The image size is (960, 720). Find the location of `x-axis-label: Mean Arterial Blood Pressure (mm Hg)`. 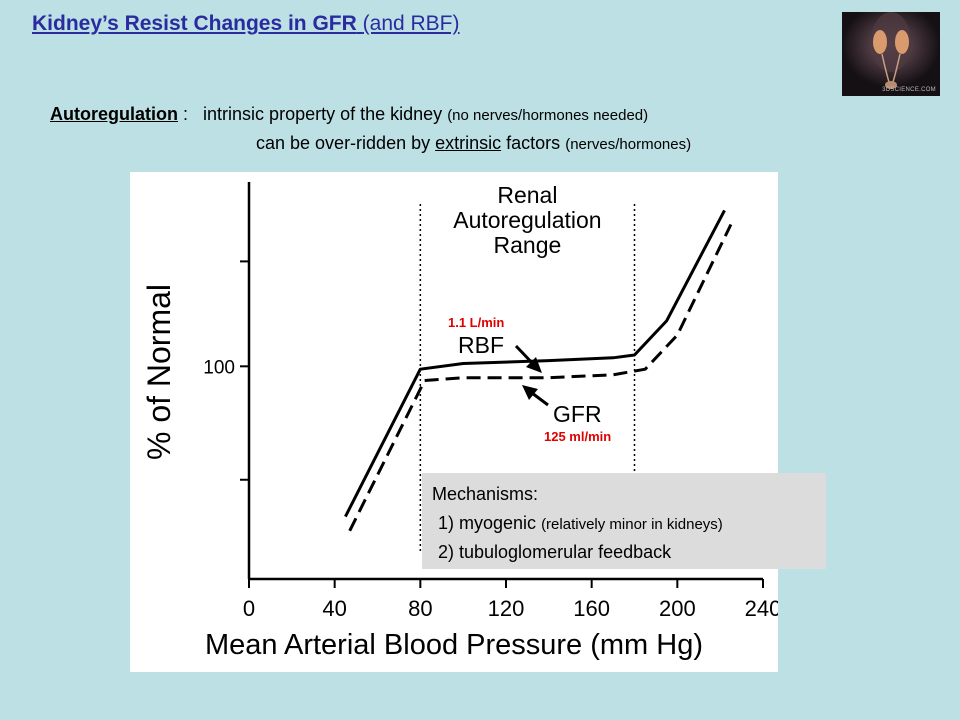

x-axis-label: Mean Arterial Blood Pressure (mm Hg) is located at coordinates (454, 645).